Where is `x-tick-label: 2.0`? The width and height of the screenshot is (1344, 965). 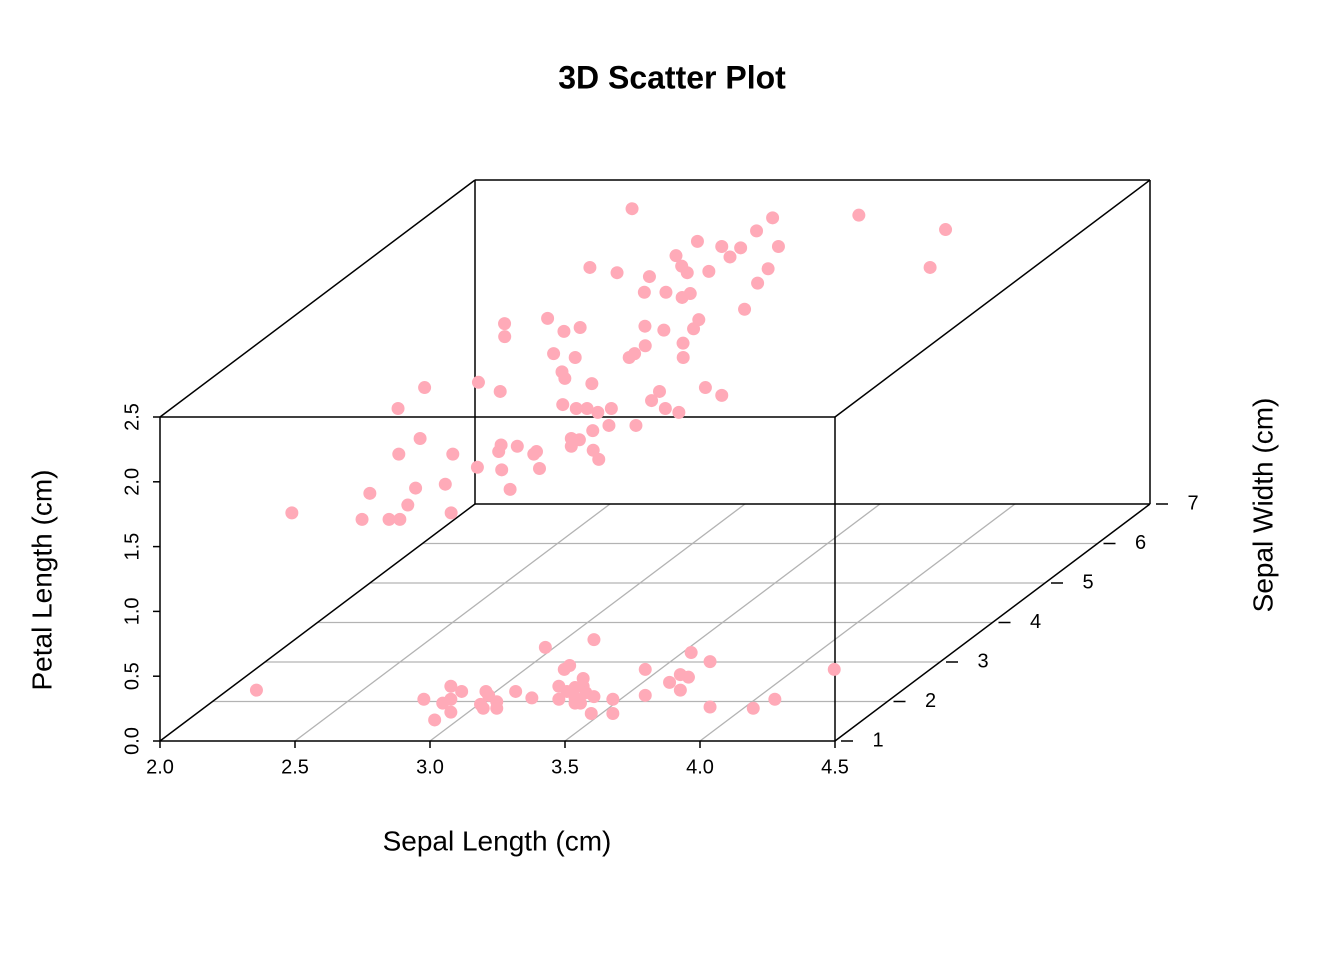
x-tick-label: 2.0 is located at coordinates (160, 767).